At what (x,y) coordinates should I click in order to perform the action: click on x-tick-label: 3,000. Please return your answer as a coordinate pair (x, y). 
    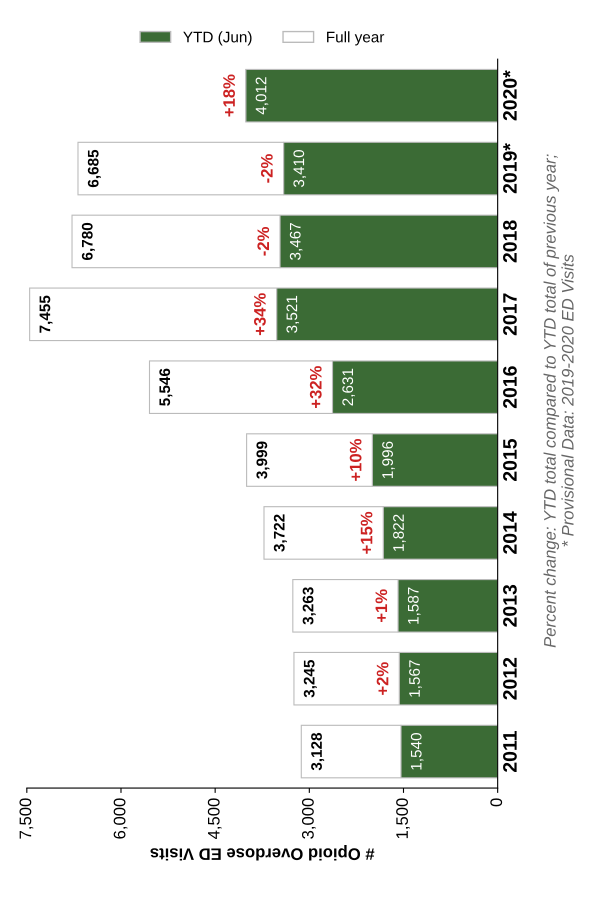
    Looking at the image, I should click on (309, 818).